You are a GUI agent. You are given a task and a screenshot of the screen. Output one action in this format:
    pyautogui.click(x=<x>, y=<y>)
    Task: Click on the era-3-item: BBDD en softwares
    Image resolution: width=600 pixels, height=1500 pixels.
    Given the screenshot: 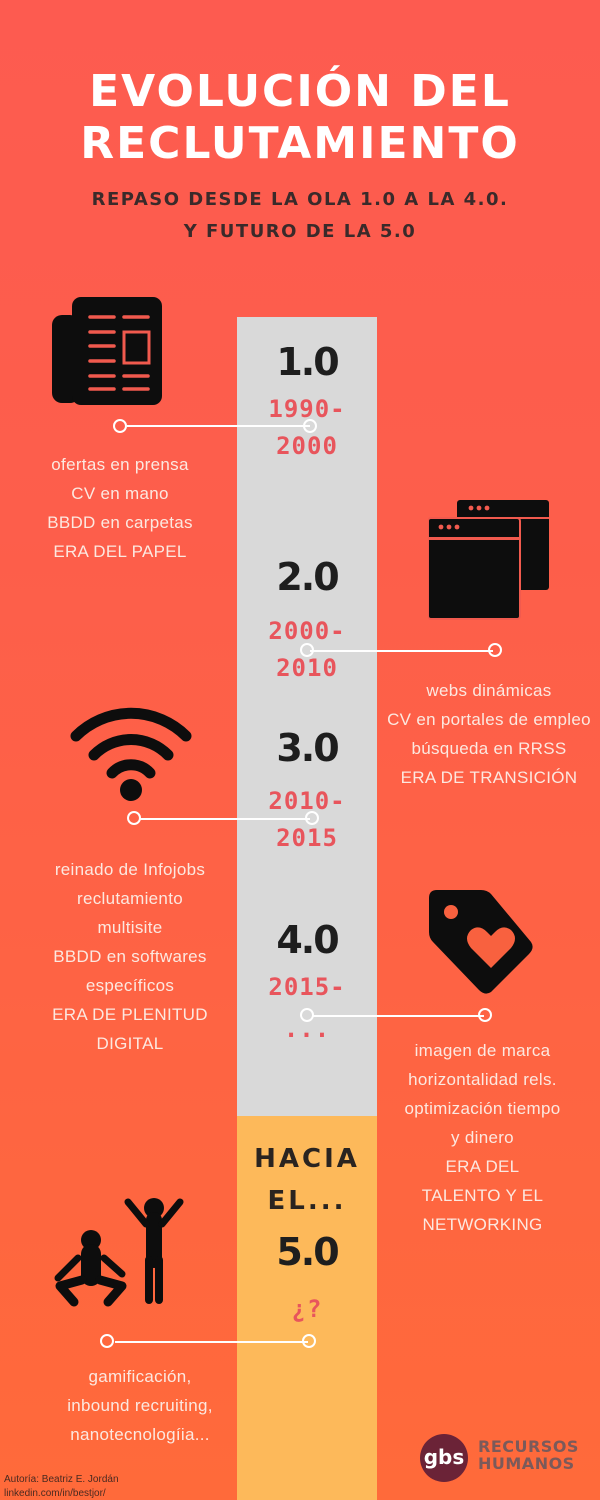 What is the action you would take?
    pyautogui.click(x=130, y=956)
    